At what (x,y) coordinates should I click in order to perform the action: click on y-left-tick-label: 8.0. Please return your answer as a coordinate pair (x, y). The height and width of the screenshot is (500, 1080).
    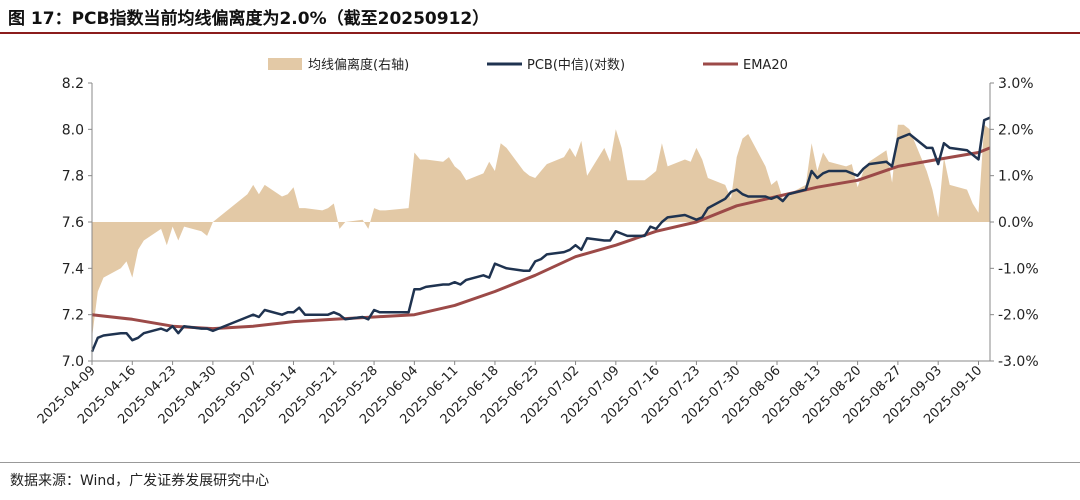
    Looking at the image, I should click on (73, 130).